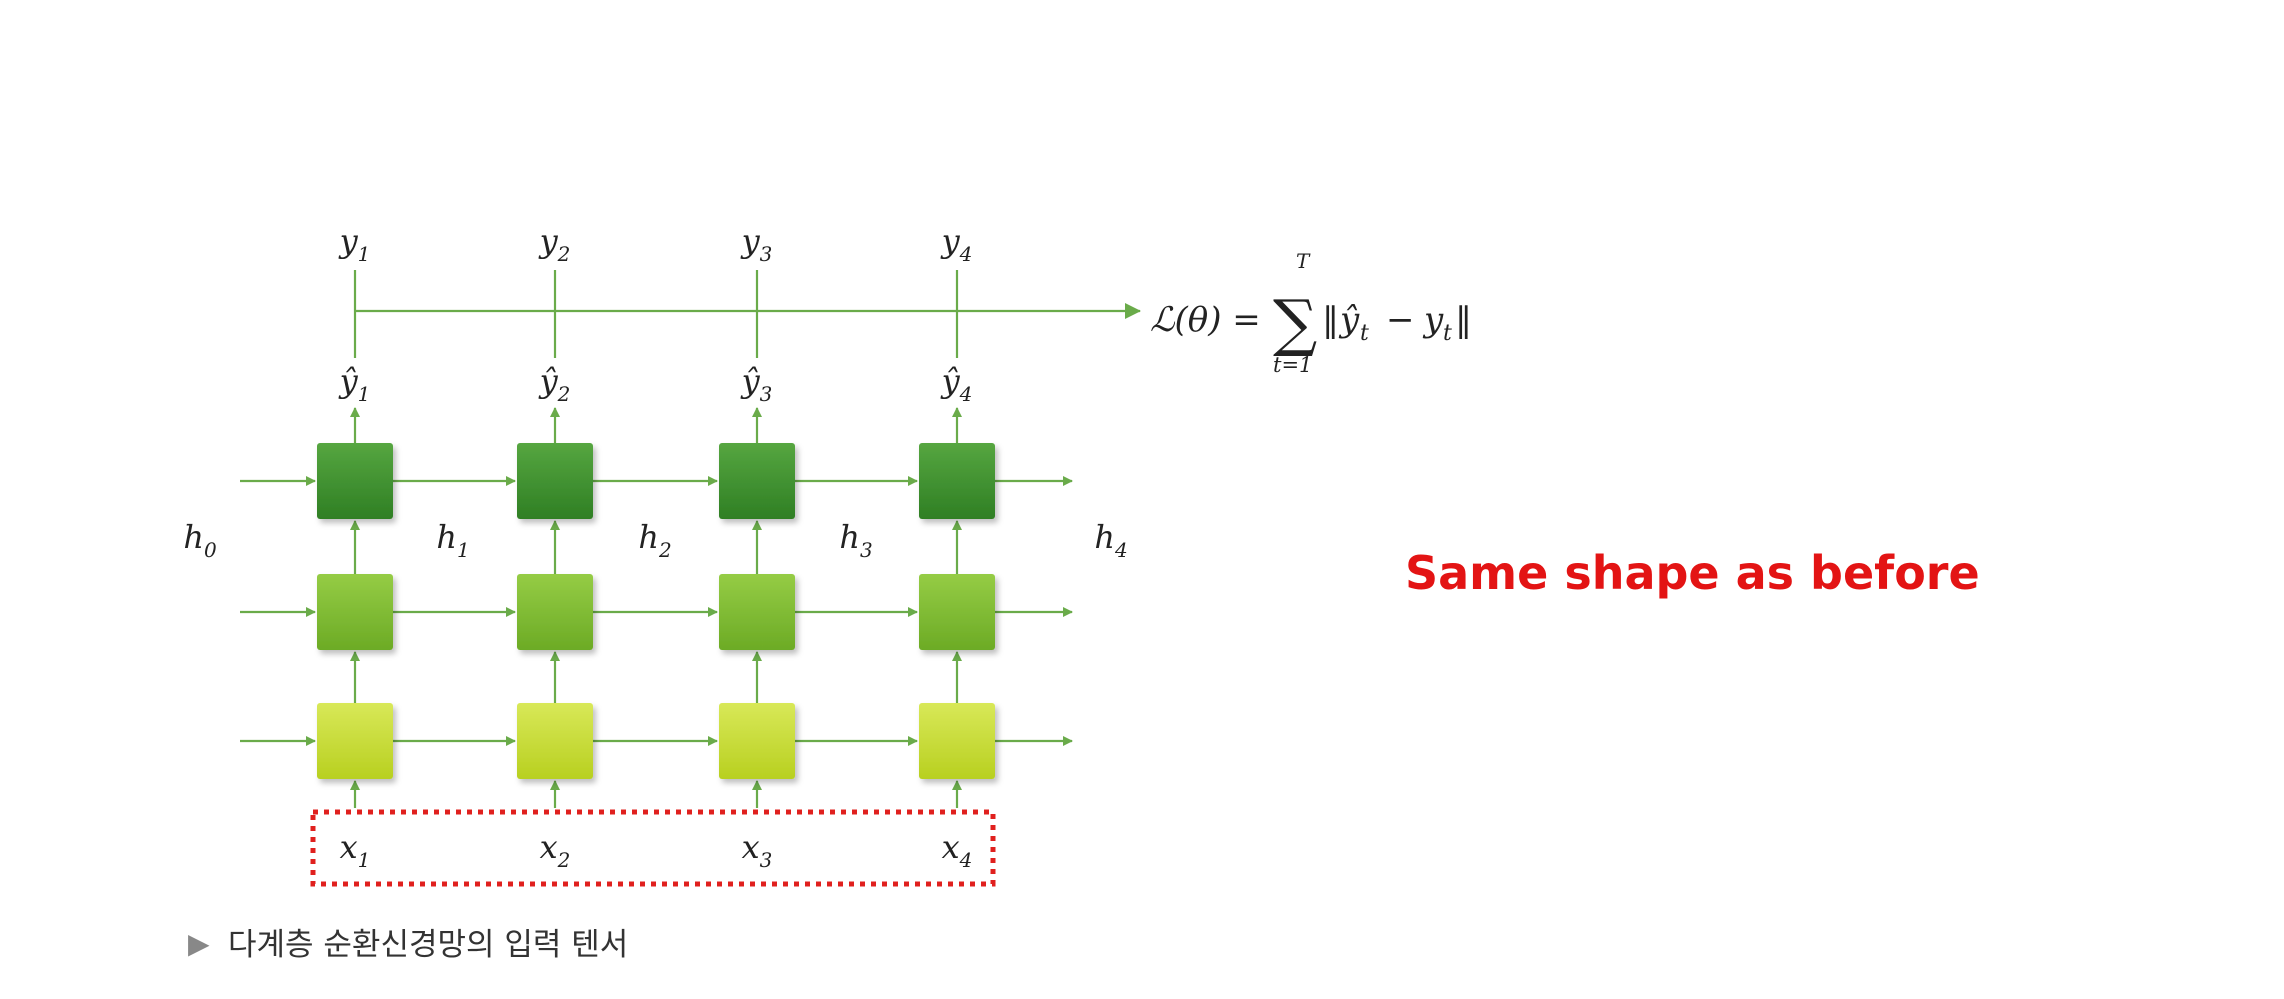  I want to click on input-label-3: x3, so click(757, 850).